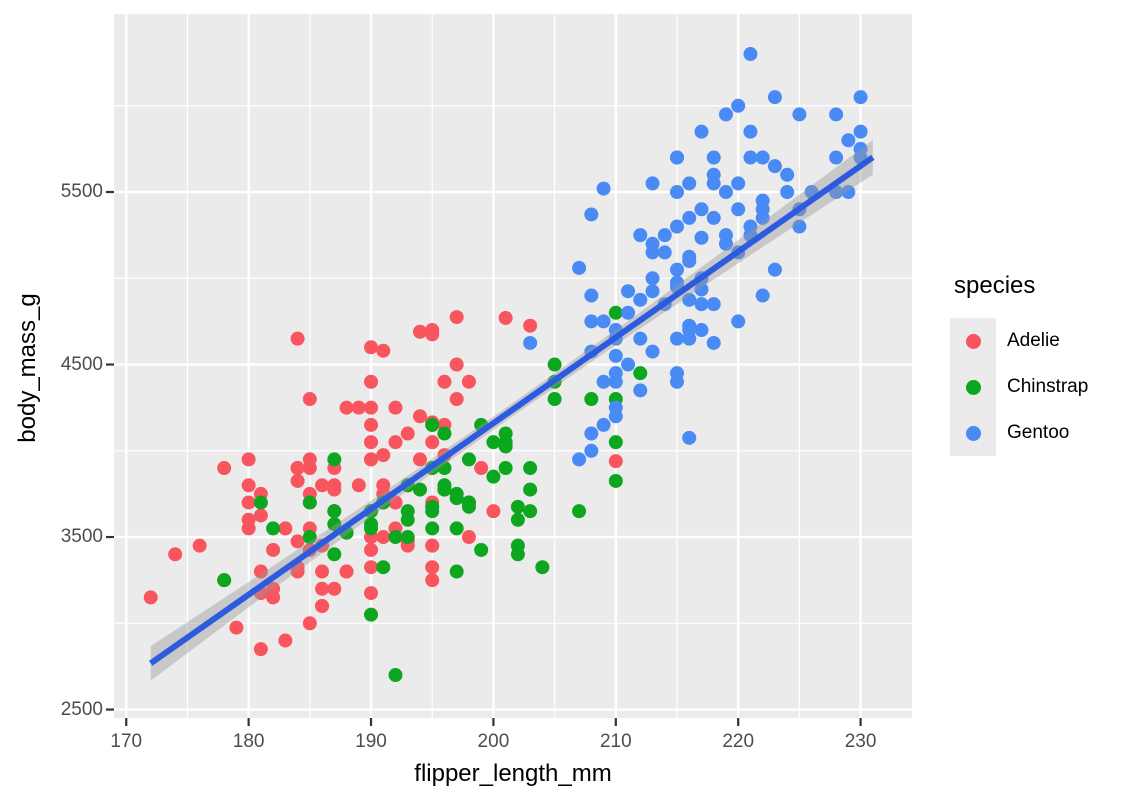 This screenshot has width=1144, height=808. What do you see at coordinates (615, 741) in the screenshot?
I see `x-tick-label: 210` at bounding box center [615, 741].